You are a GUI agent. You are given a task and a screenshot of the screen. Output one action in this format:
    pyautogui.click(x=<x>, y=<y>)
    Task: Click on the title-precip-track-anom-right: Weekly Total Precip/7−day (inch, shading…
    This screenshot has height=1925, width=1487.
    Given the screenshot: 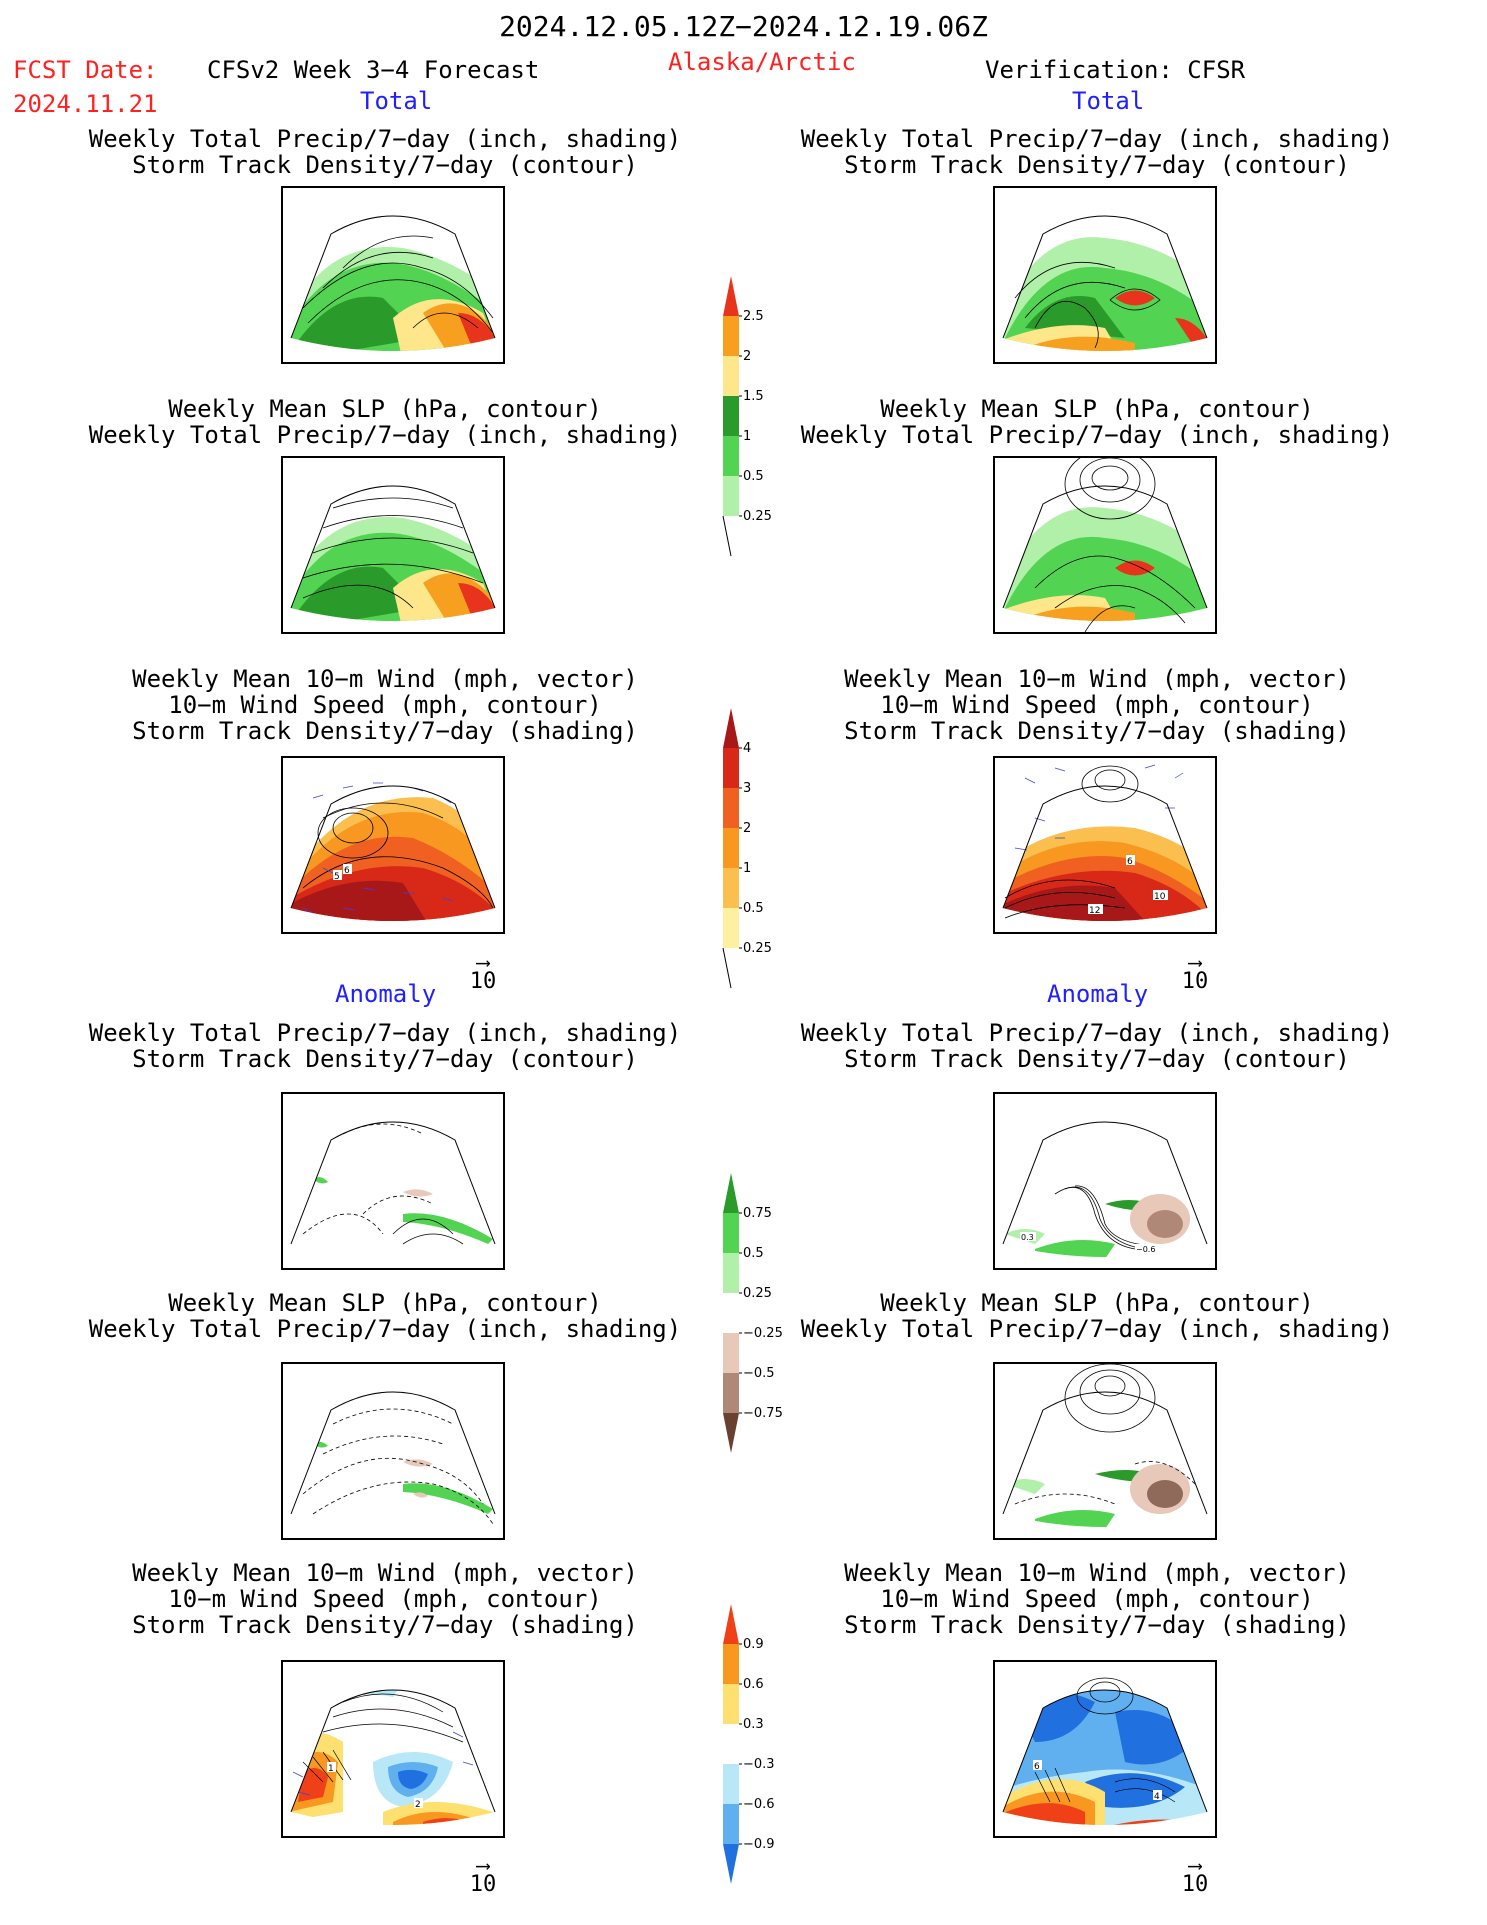 What is the action you would take?
    pyautogui.click(x=1097, y=1046)
    